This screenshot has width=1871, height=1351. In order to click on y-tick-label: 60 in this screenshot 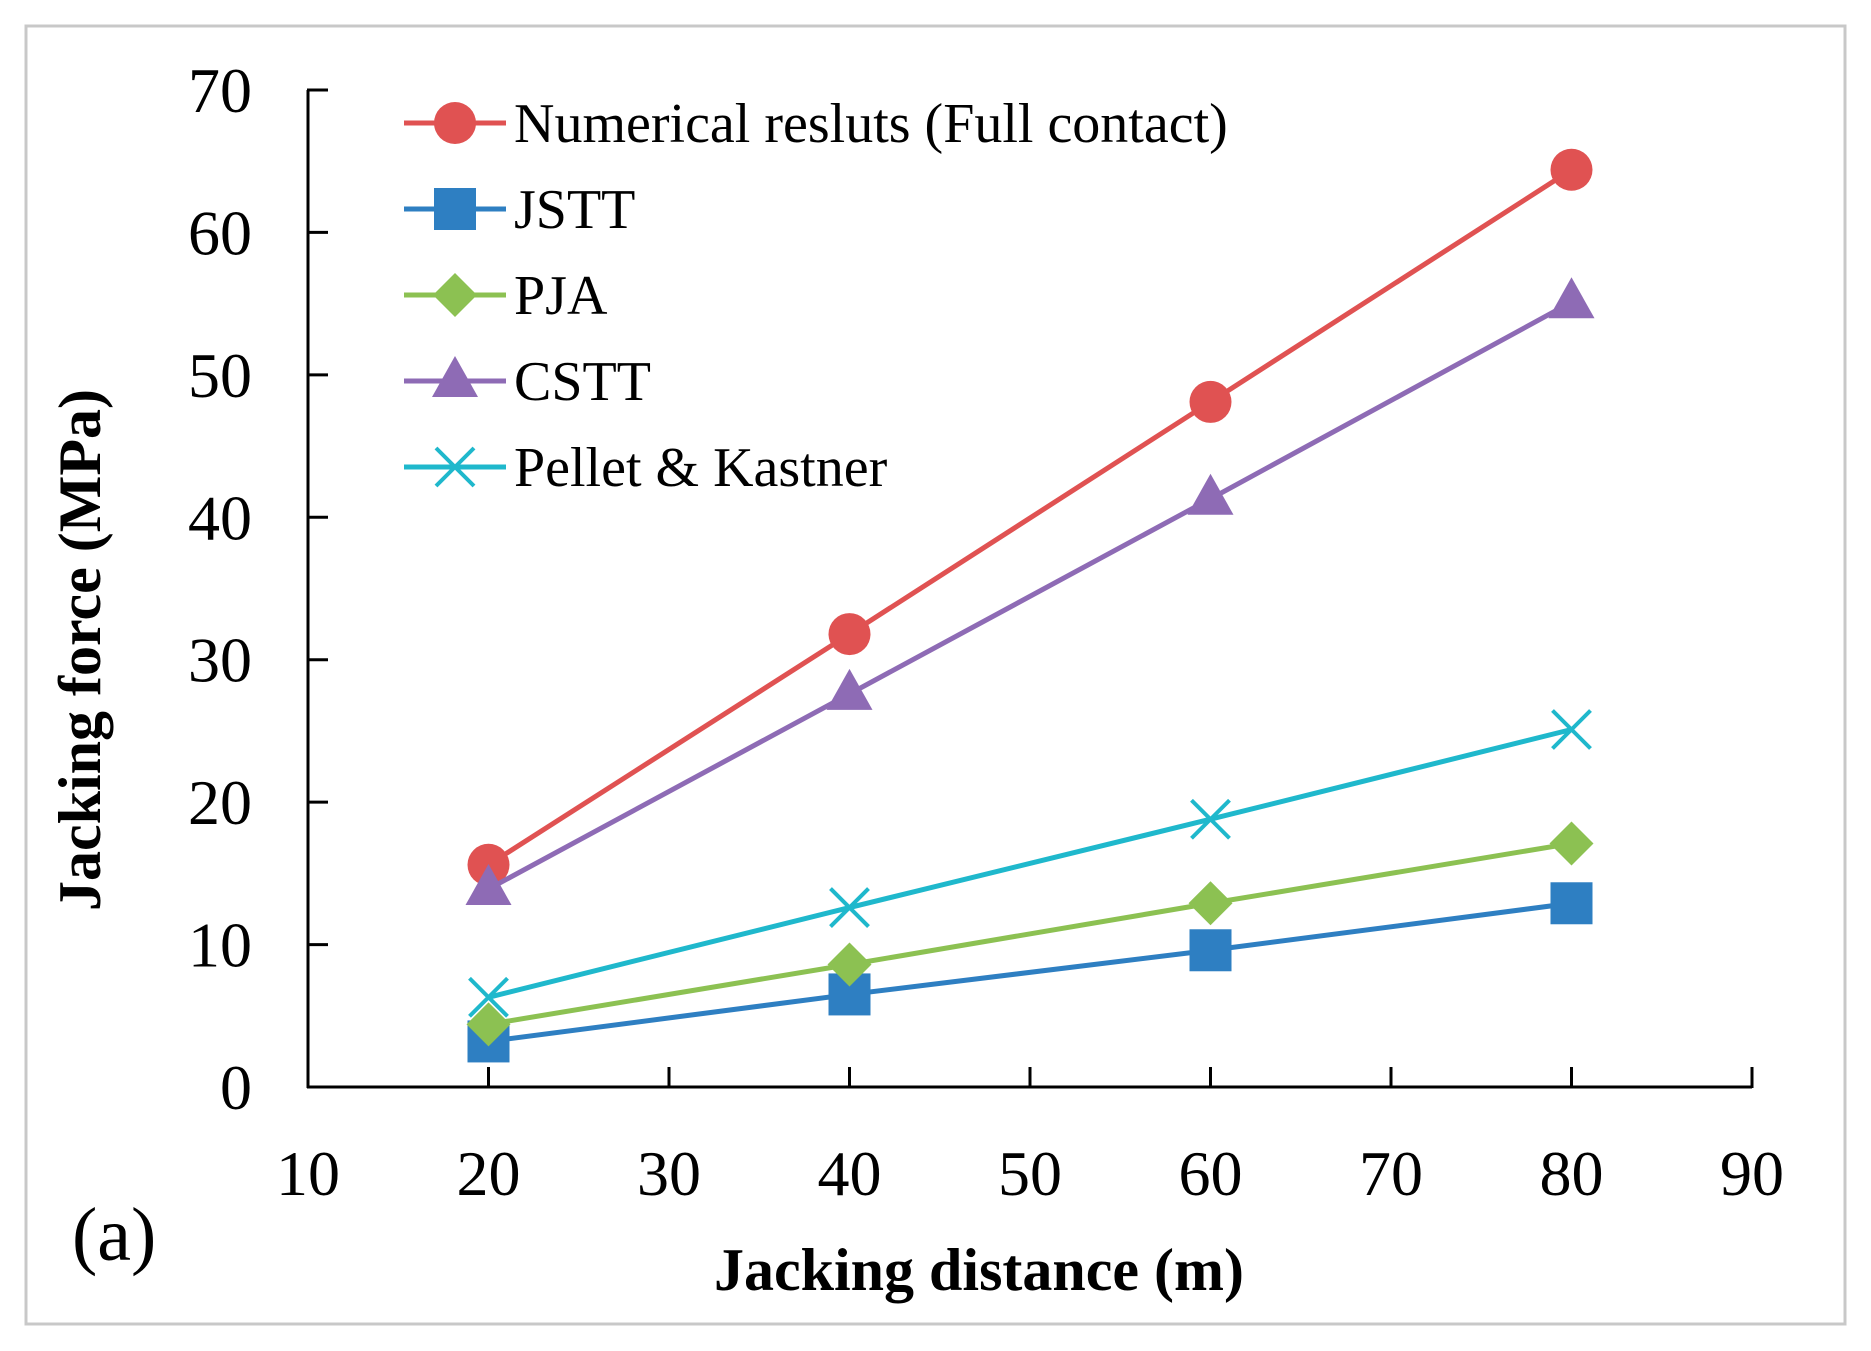, I will do `click(220, 232)`.